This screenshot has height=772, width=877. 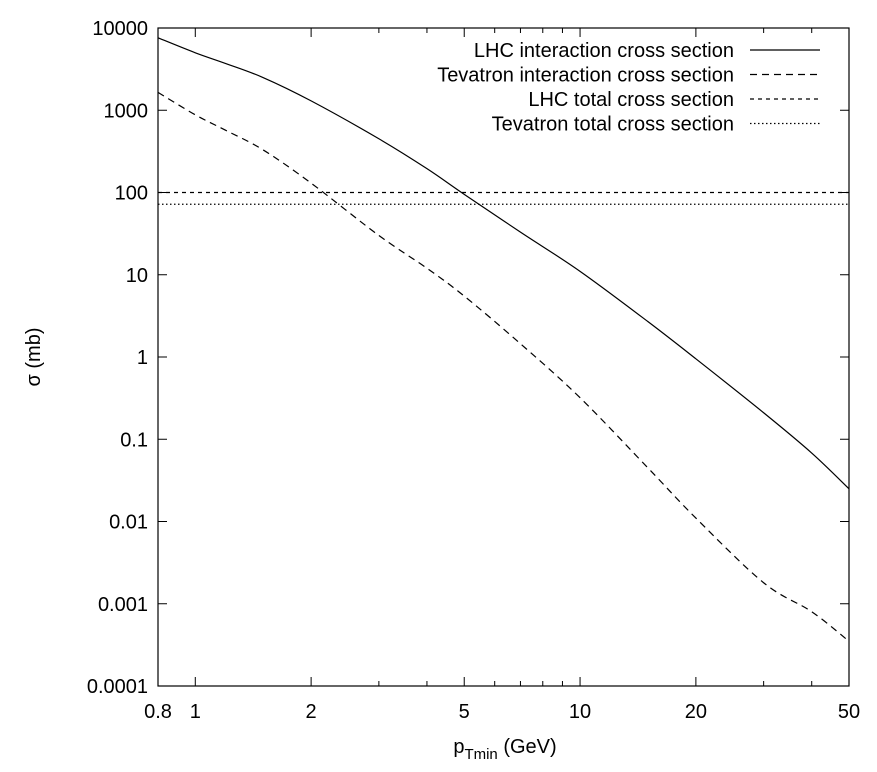 I want to click on x-axis-title: pTmin (GeV), so click(x=504, y=749).